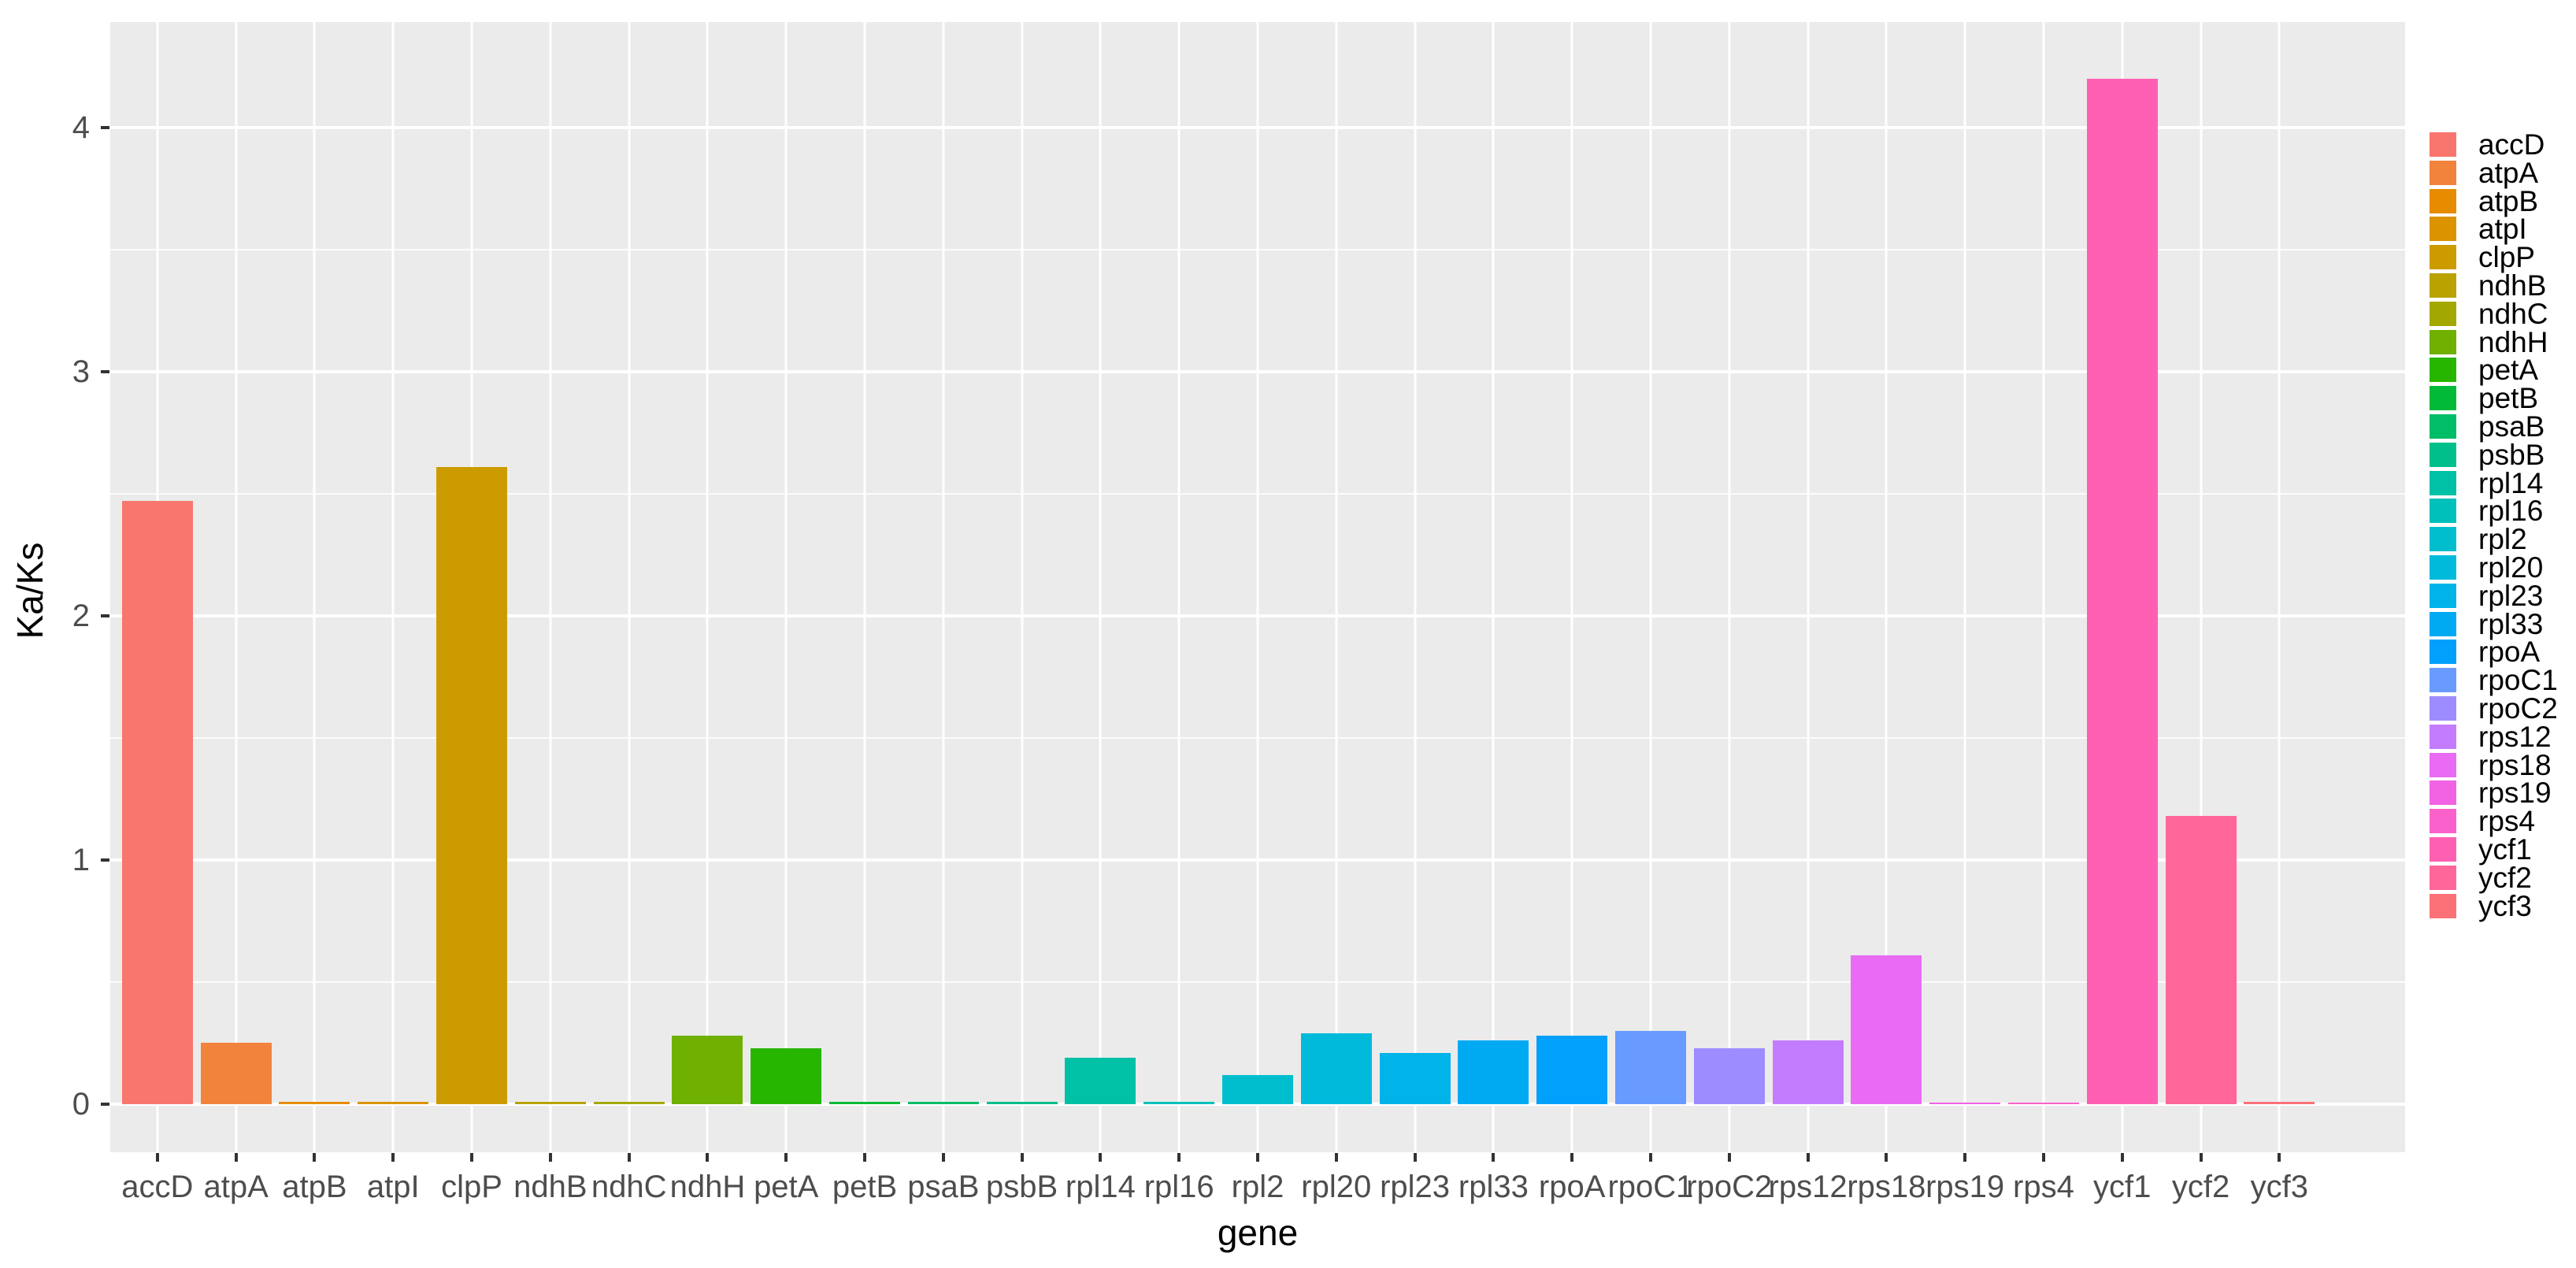  I want to click on gridline-vertical-psaB, so click(943, 587).